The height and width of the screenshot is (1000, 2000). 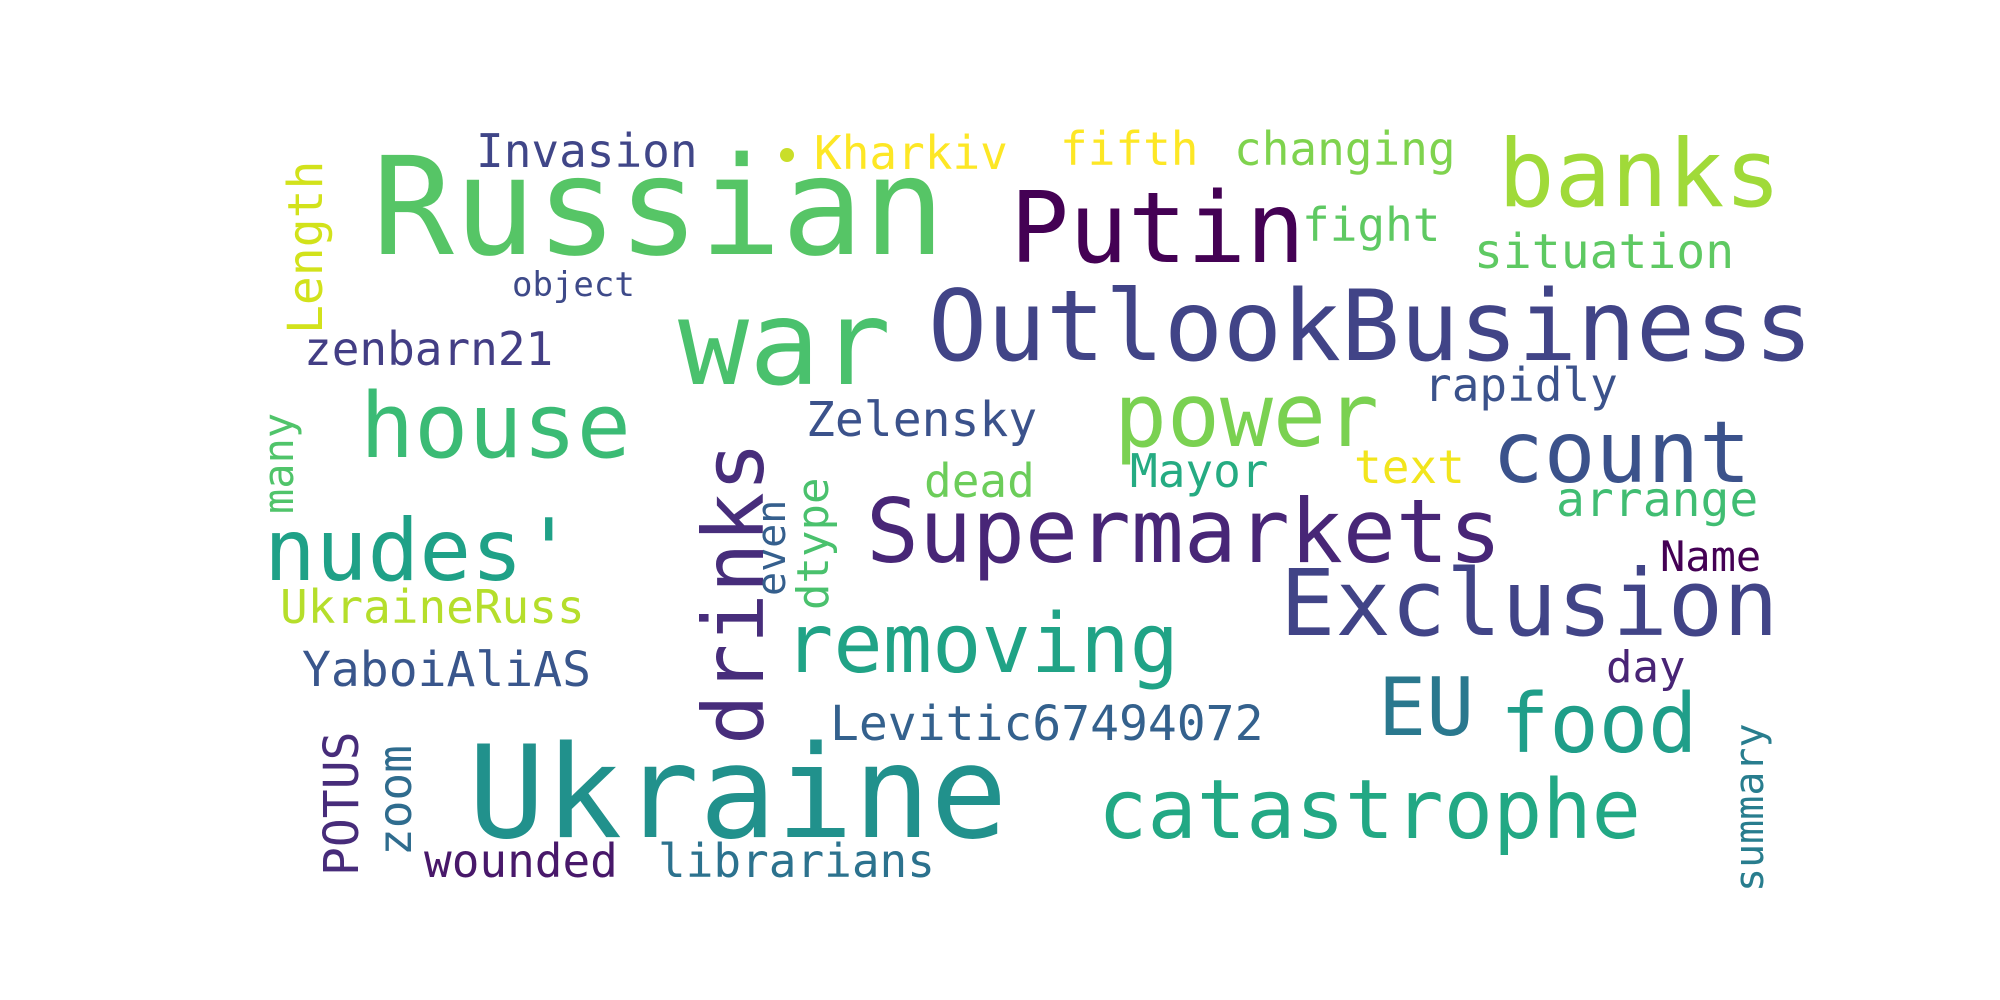 What do you see at coordinates (1711, 556) in the screenshot?
I see `word-name: Name` at bounding box center [1711, 556].